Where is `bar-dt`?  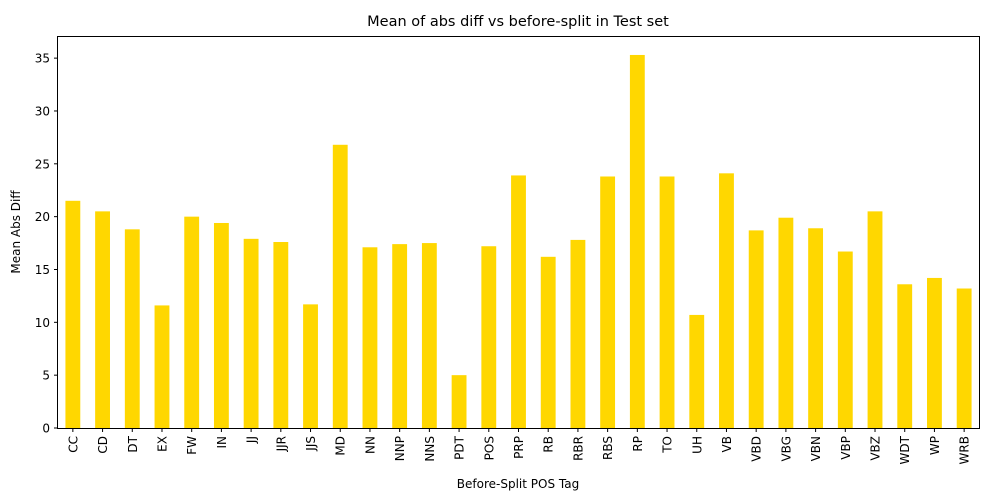 bar-dt is located at coordinates (132, 328).